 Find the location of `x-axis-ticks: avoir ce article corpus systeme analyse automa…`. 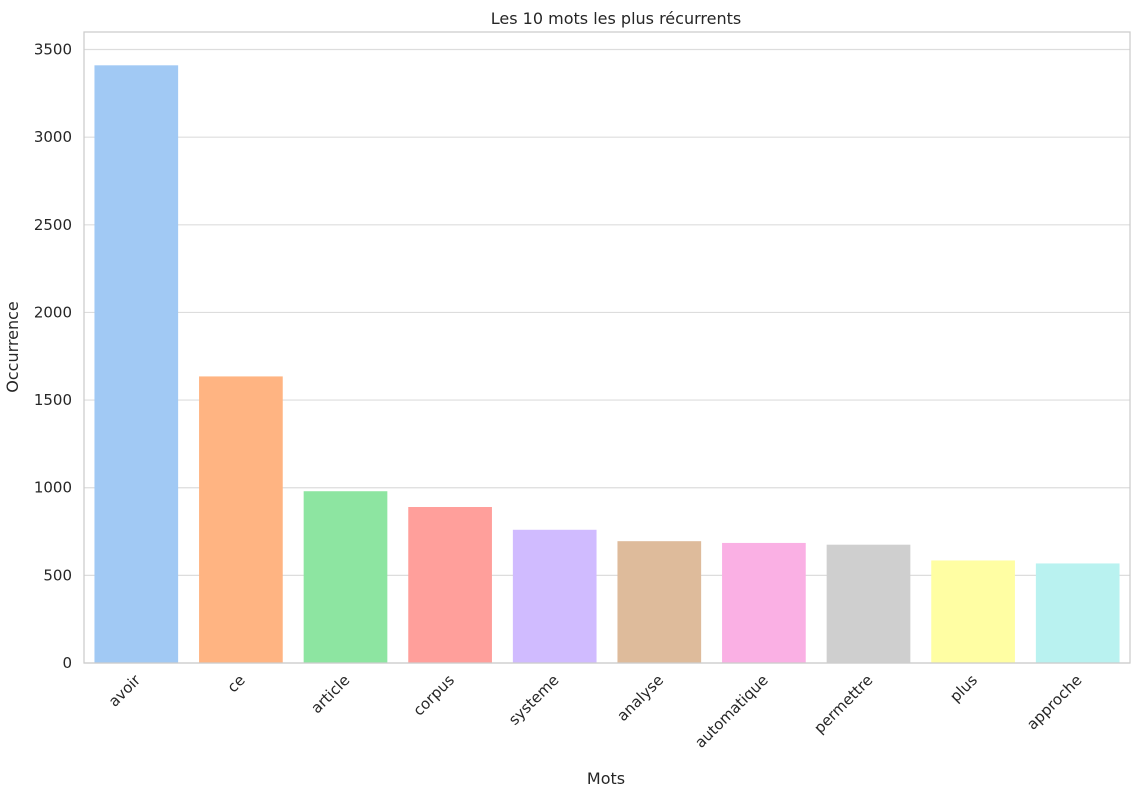

x-axis-ticks: avoir ce article corpus systeme analyse automa… is located at coordinates (595, 711).